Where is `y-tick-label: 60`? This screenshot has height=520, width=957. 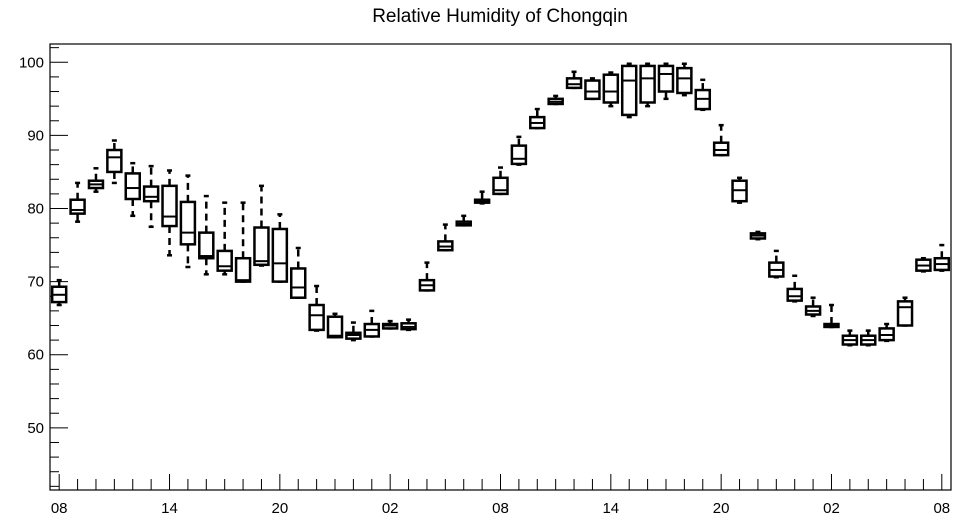 y-tick-label: 60 is located at coordinates (35, 355).